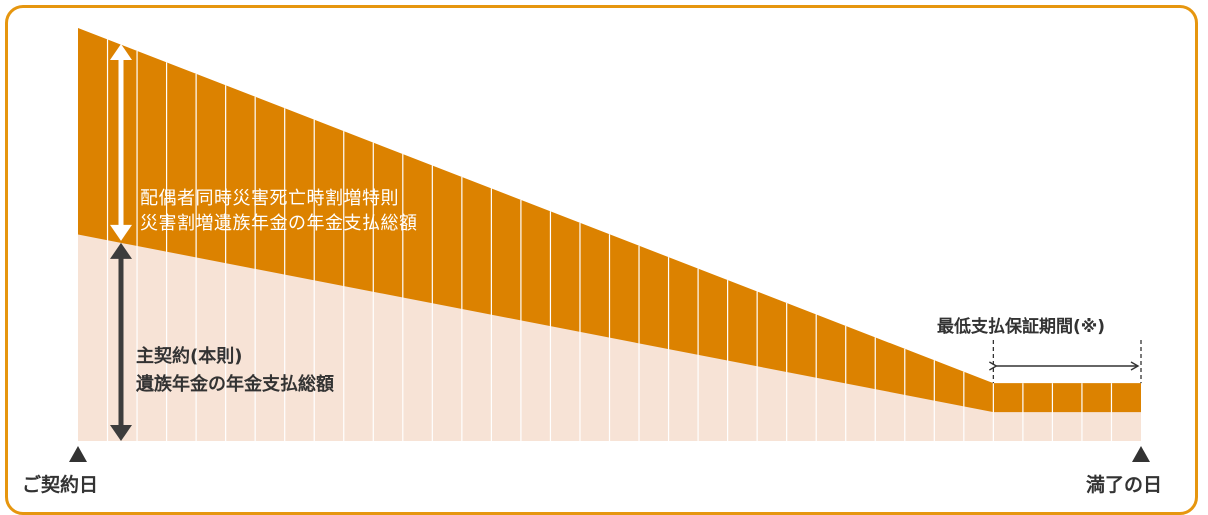 This screenshot has height=515, width=1208. Describe the element at coordinates (60, 485) in the screenshot. I see `contract-date-label: ご契約日` at that location.